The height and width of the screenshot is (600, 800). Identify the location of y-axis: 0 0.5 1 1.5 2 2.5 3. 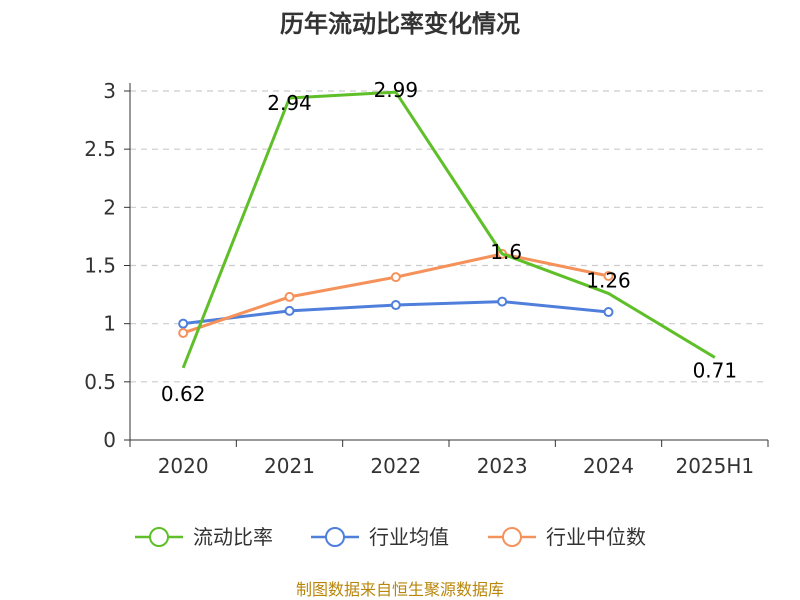
(107, 265).